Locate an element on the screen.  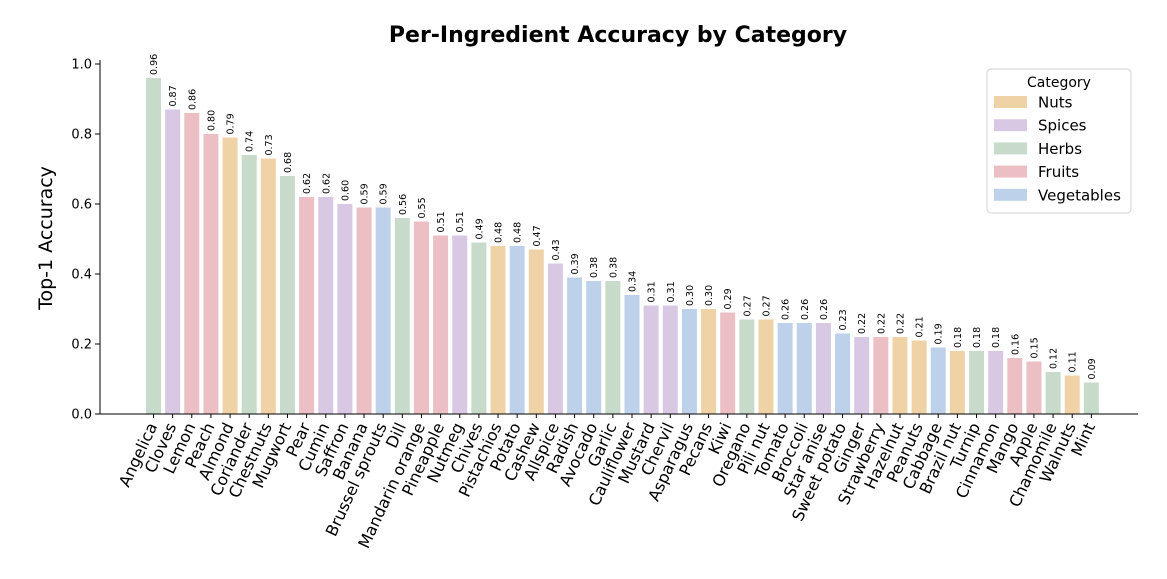
legend-entry: Nuts is located at coordinates (1055, 103).